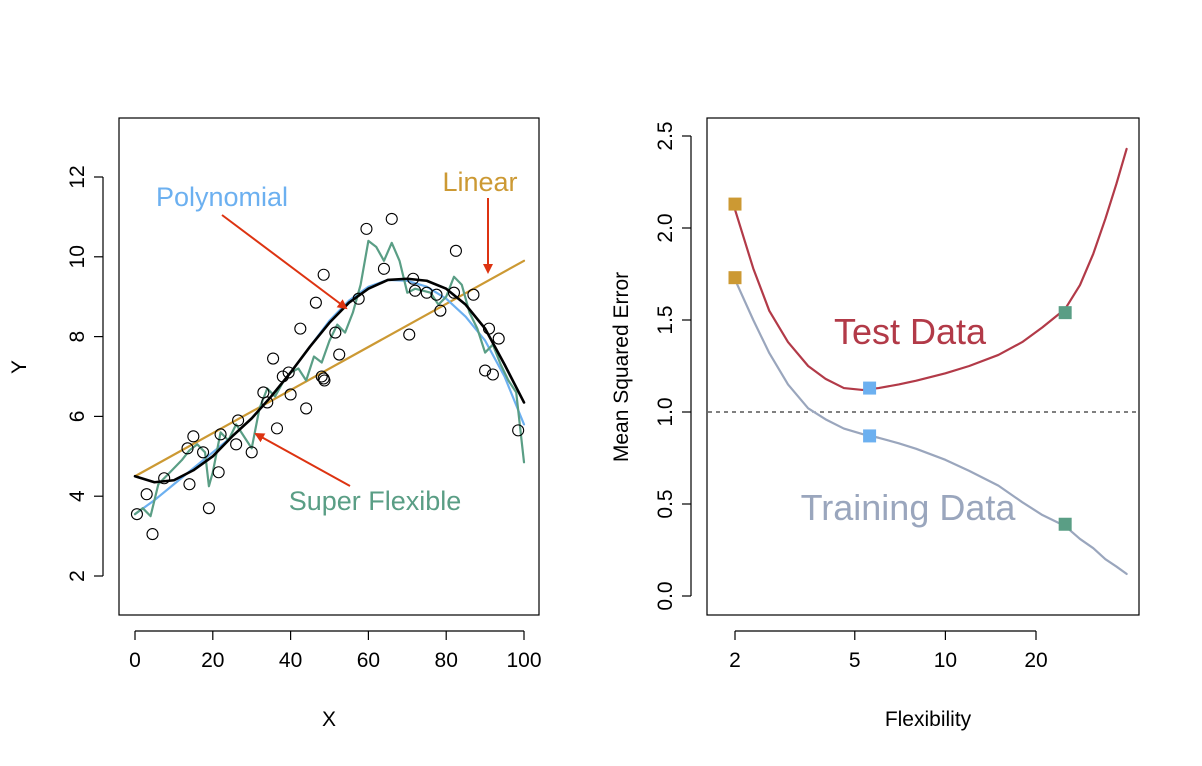 The image size is (1202, 766). I want to click on left-x-tick-label: 60, so click(368, 660).